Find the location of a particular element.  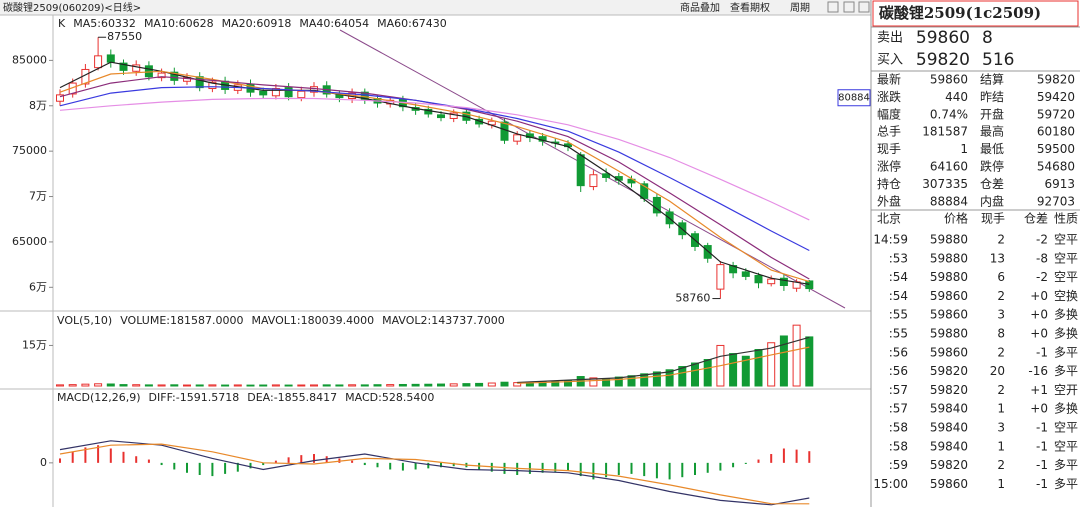

cursor-box is located at coordinates (854, 98).